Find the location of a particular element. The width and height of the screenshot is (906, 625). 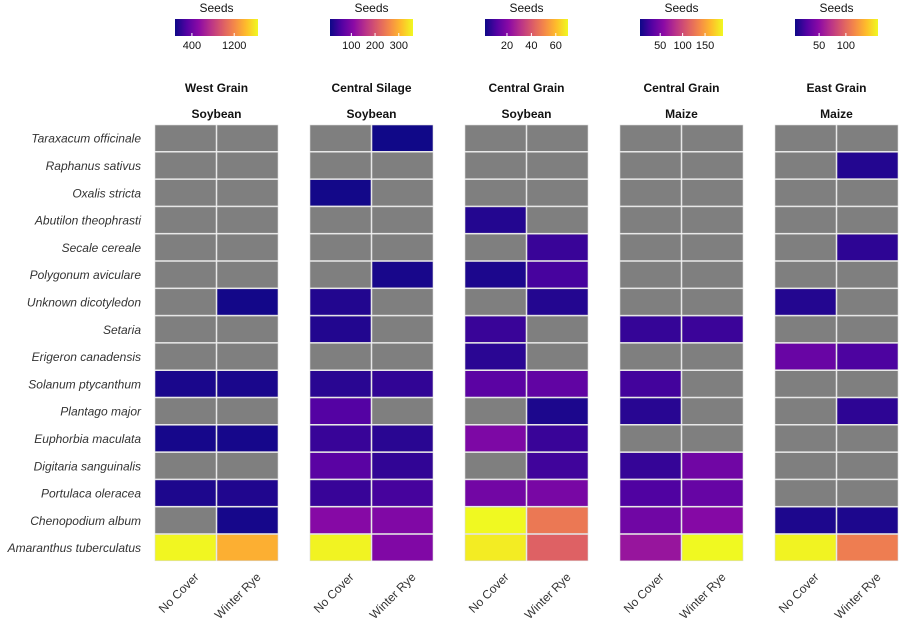

legend-tick-label: 300 is located at coordinates (399, 46).